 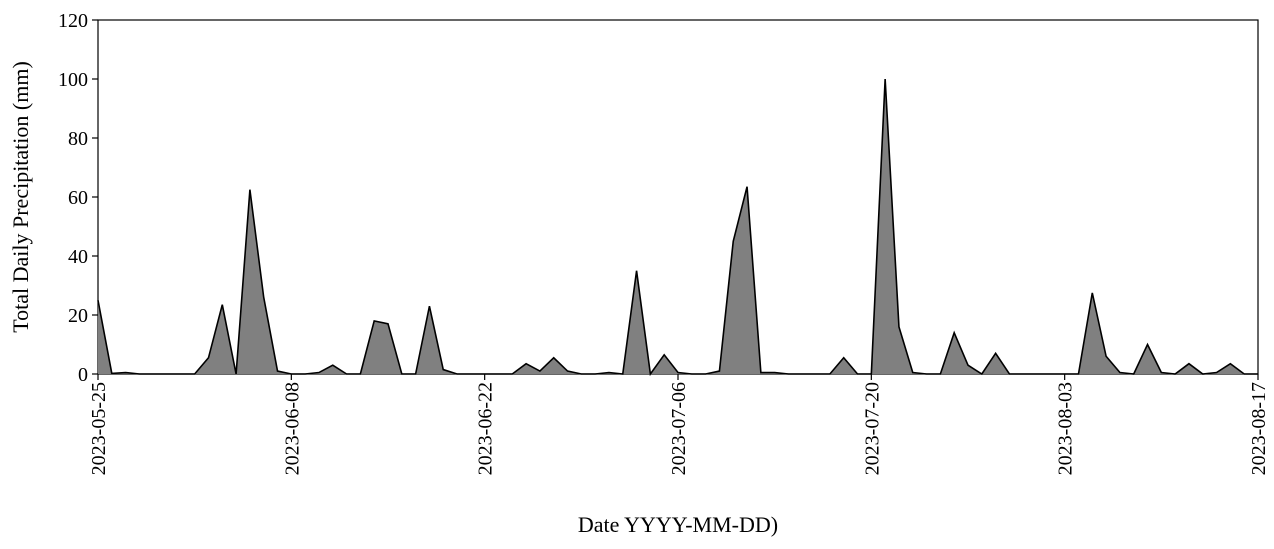 What do you see at coordinates (78, 139) in the screenshot?
I see `y-tick-label: 80` at bounding box center [78, 139].